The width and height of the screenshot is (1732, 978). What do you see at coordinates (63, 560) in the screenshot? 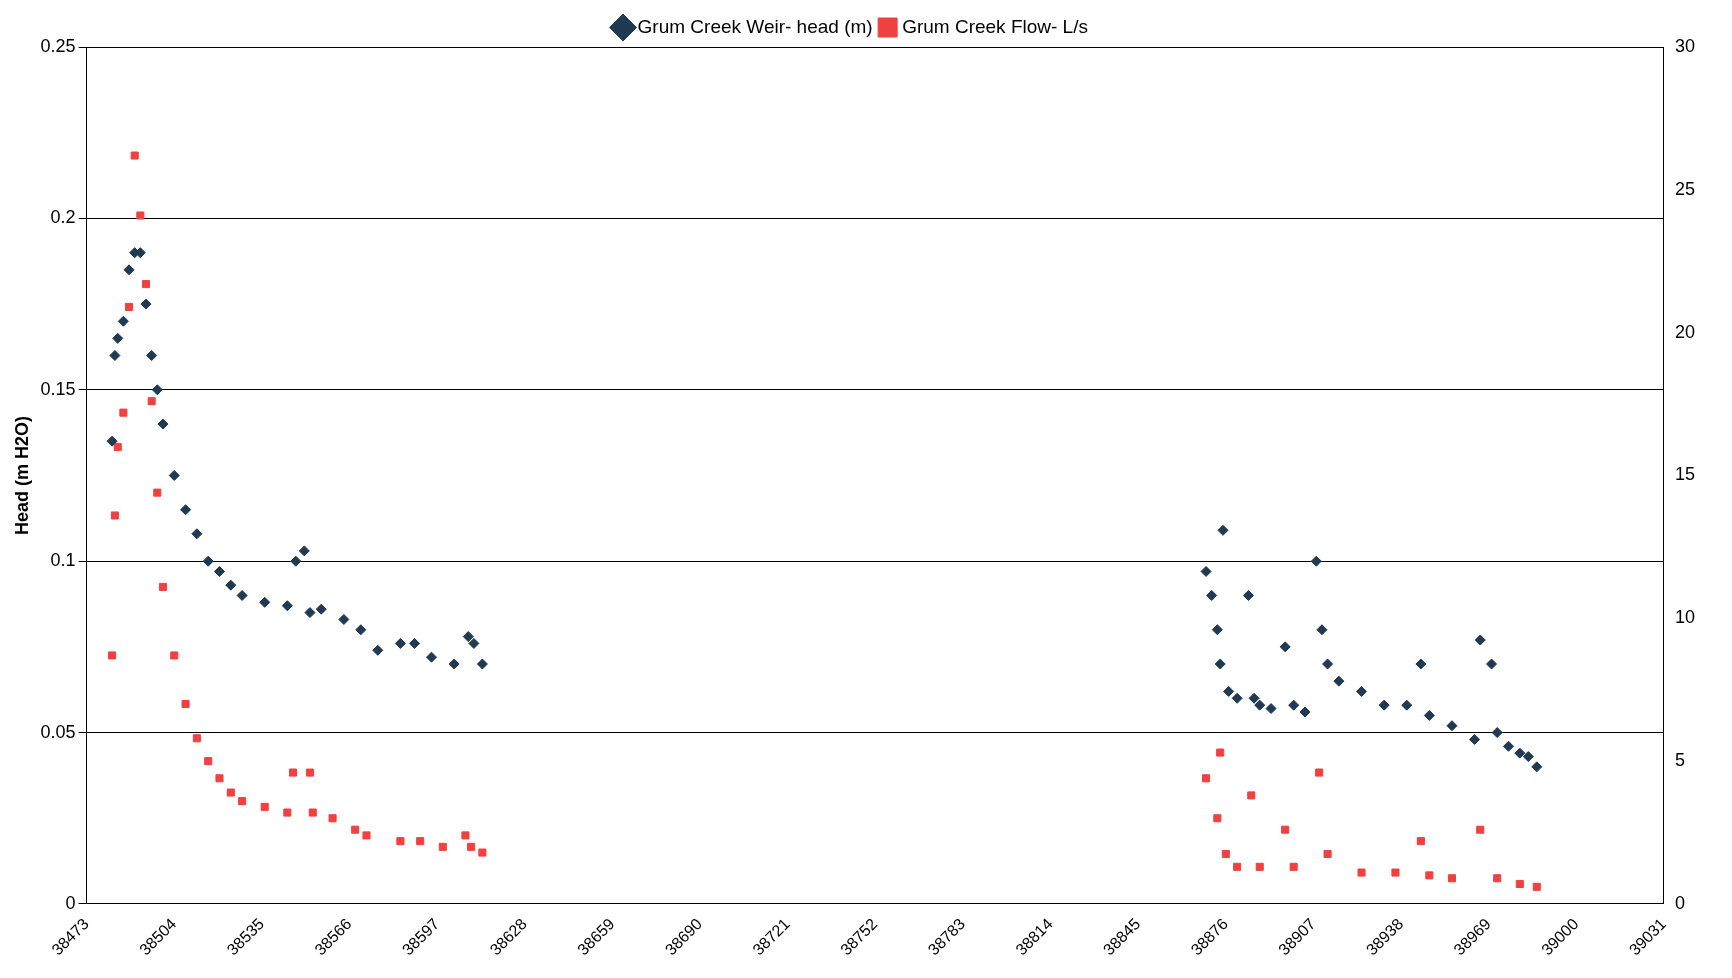
I see `y-tick-label: 0.1` at bounding box center [63, 560].